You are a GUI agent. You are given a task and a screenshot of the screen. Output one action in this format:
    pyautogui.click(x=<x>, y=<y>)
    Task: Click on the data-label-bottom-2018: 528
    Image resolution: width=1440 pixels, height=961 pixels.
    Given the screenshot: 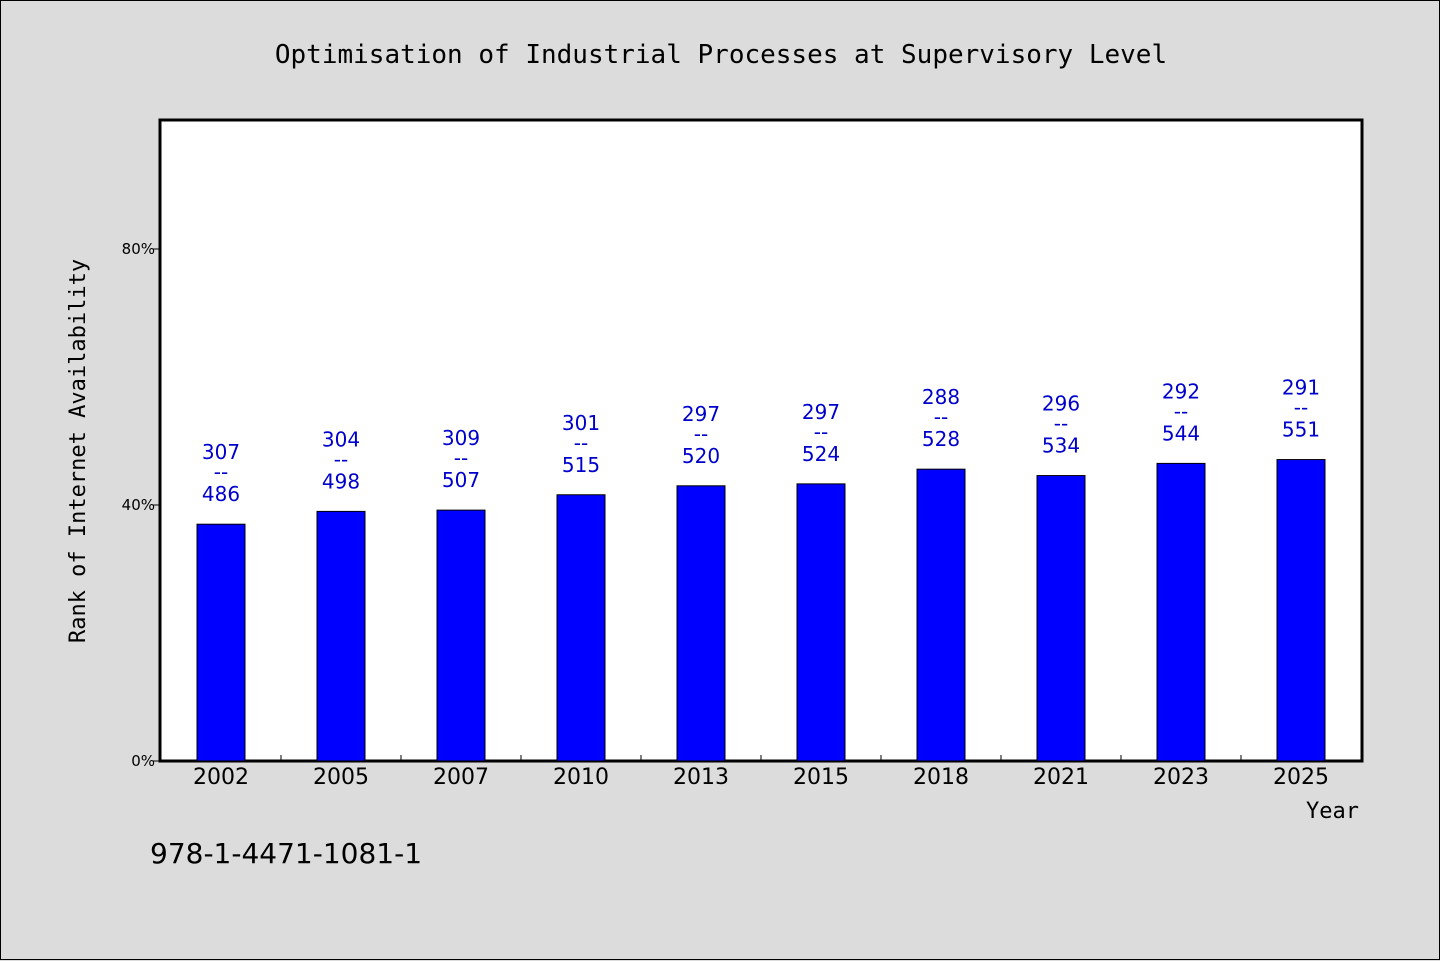 What is the action you would take?
    pyautogui.click(x=941, y=439)
    